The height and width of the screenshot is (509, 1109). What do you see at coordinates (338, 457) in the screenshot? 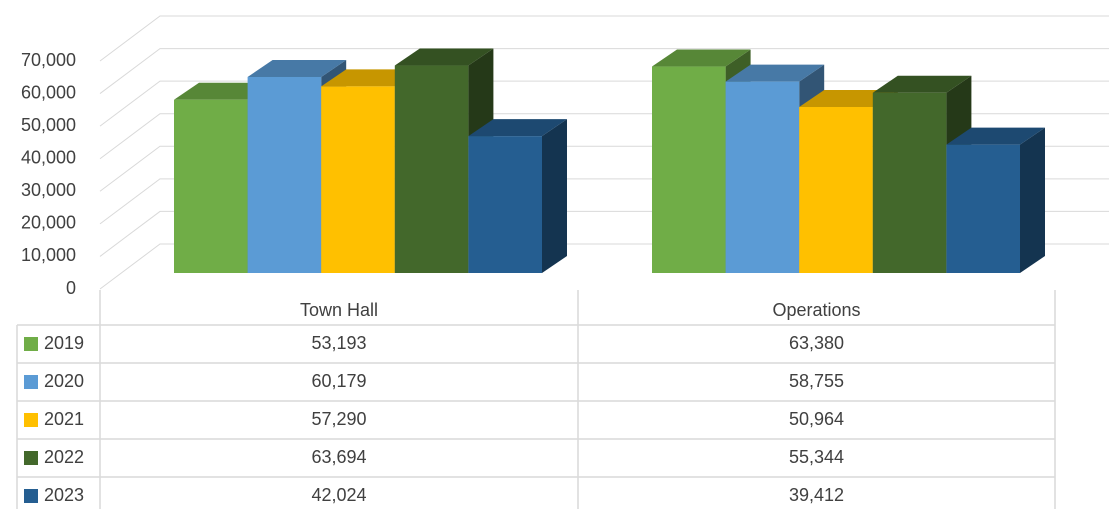
I see `table-cell: 63,694` at bounding box center [338, 457].